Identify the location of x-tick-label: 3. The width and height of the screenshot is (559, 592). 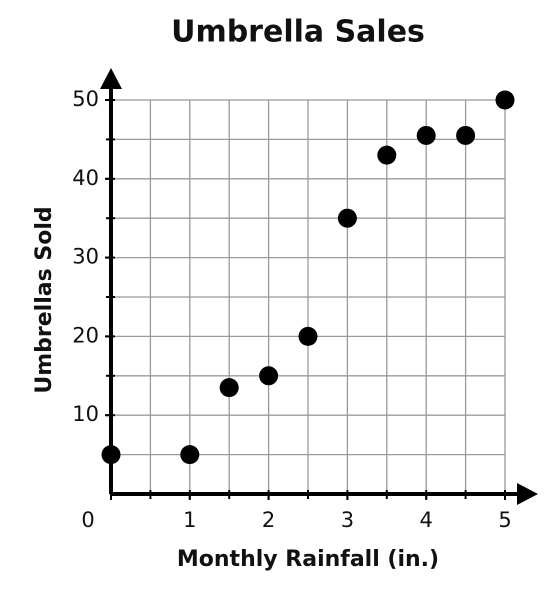
(347, 520).